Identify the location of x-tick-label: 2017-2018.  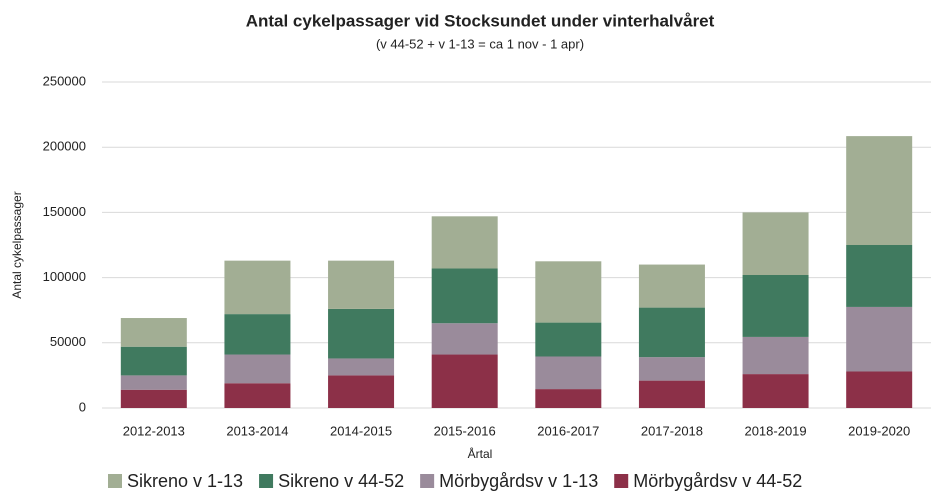
(672, 430).